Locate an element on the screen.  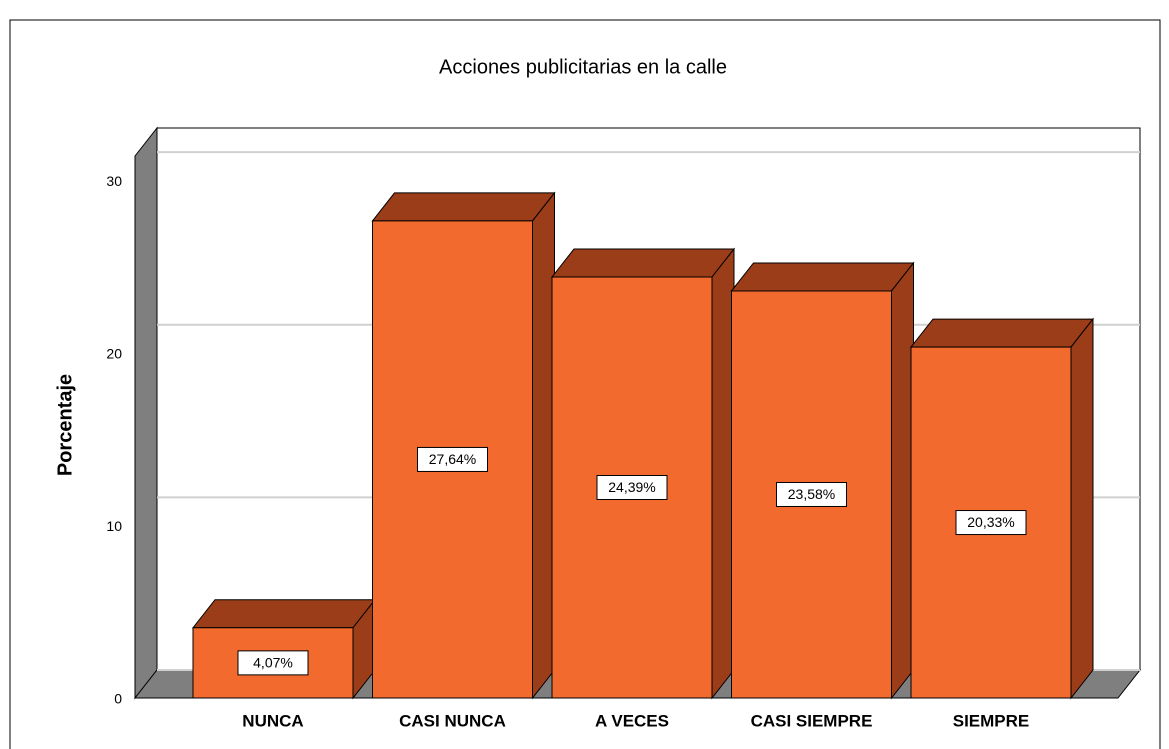
value-label: 20,33% is located at coordinates (990, 522).